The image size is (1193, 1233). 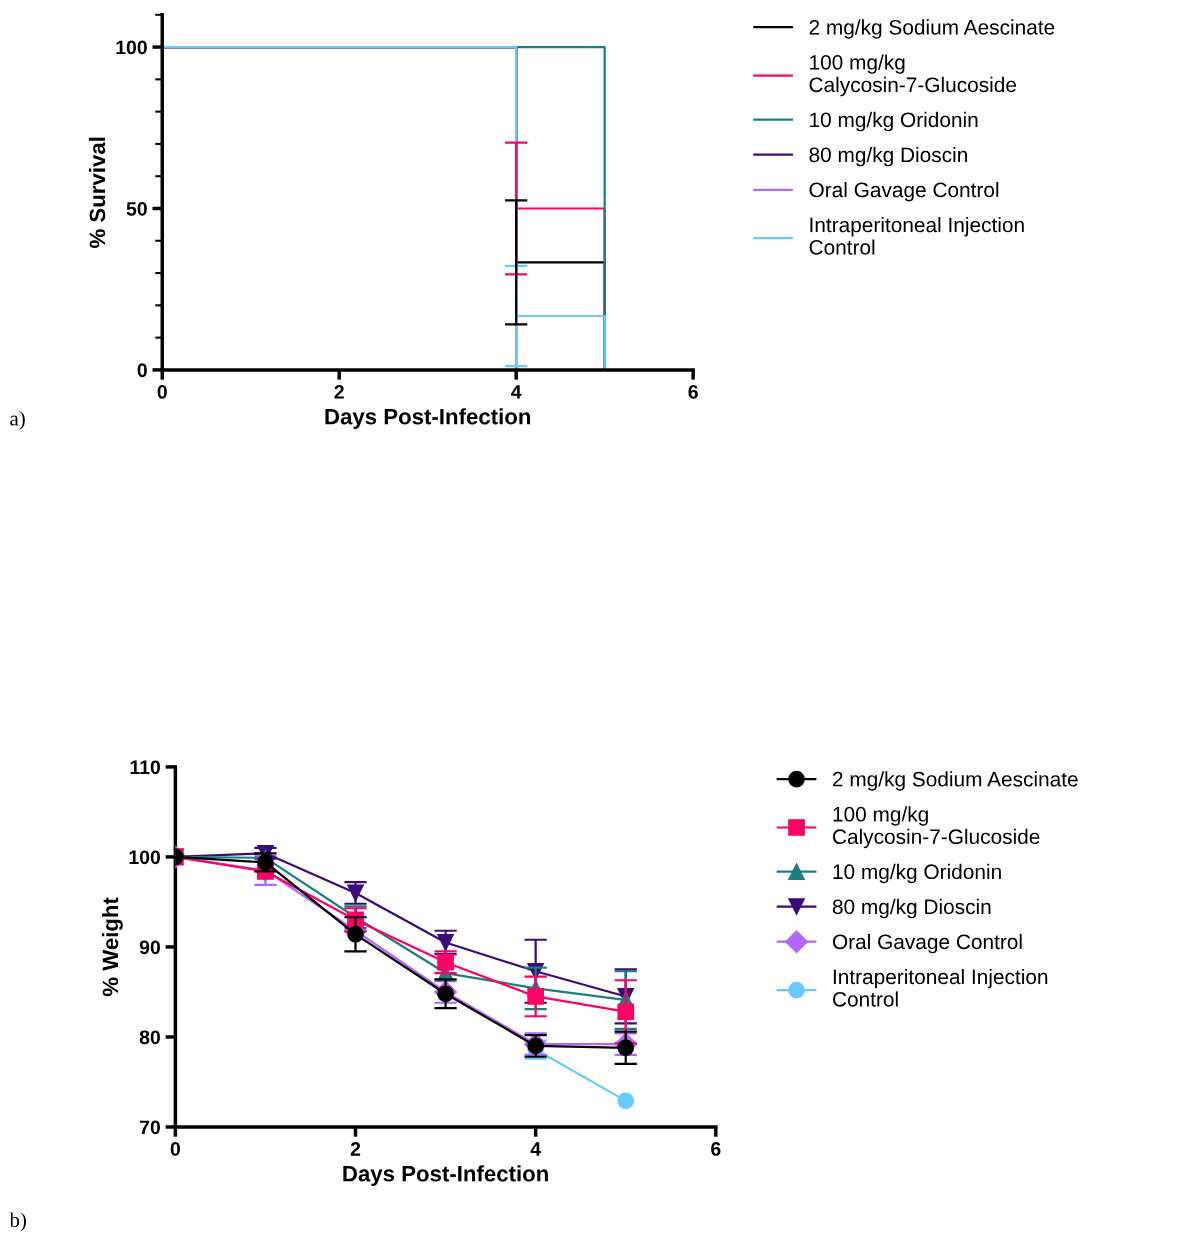 I want to click on y-tick-label: 50, so click(x=136, y=208).